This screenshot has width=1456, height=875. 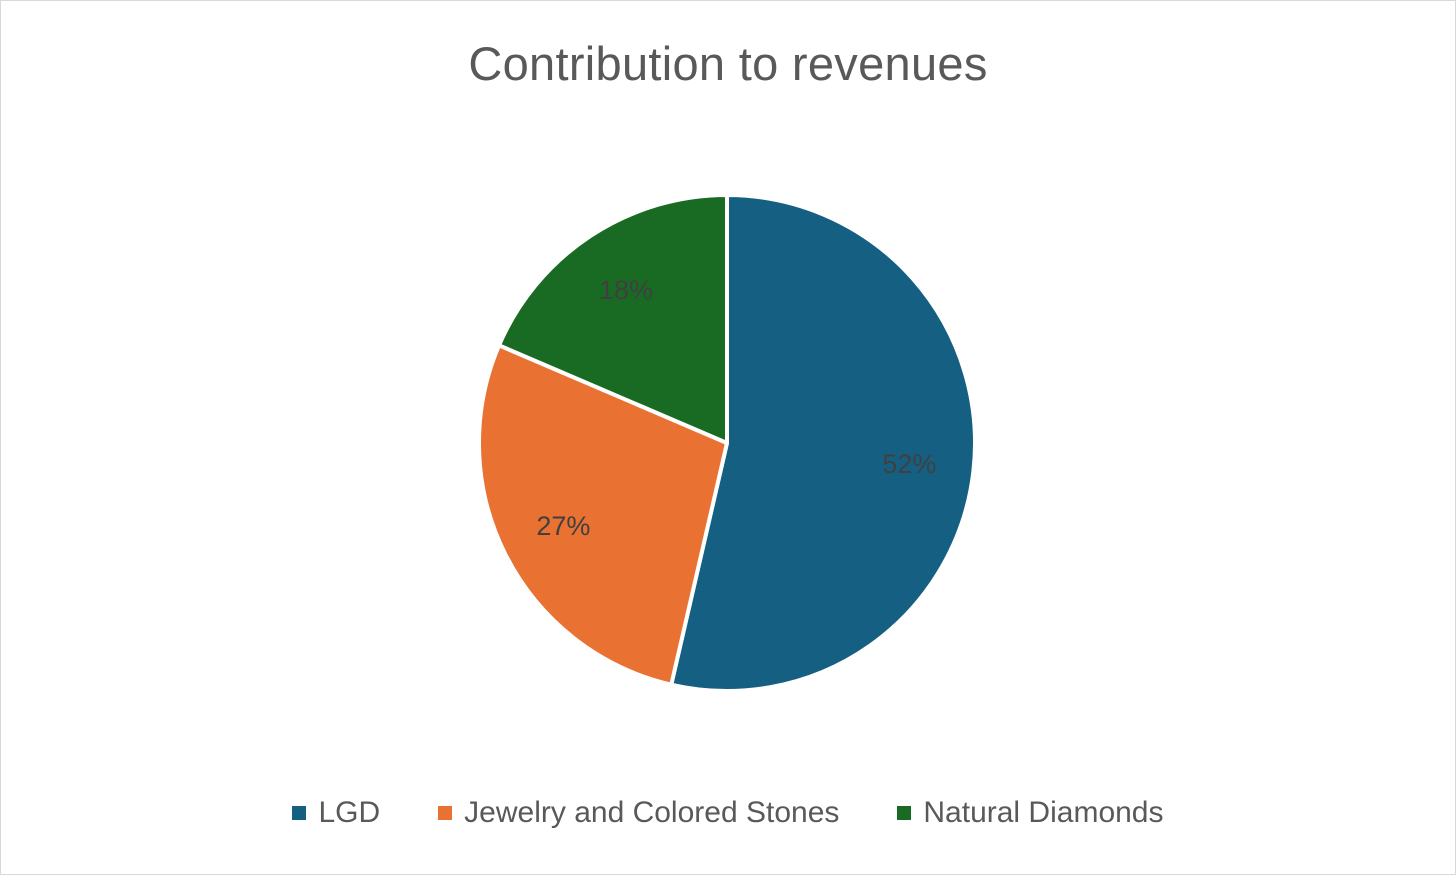 I want to click on pie-labels: 52% 27% 18%, so click(x=736, y=408).